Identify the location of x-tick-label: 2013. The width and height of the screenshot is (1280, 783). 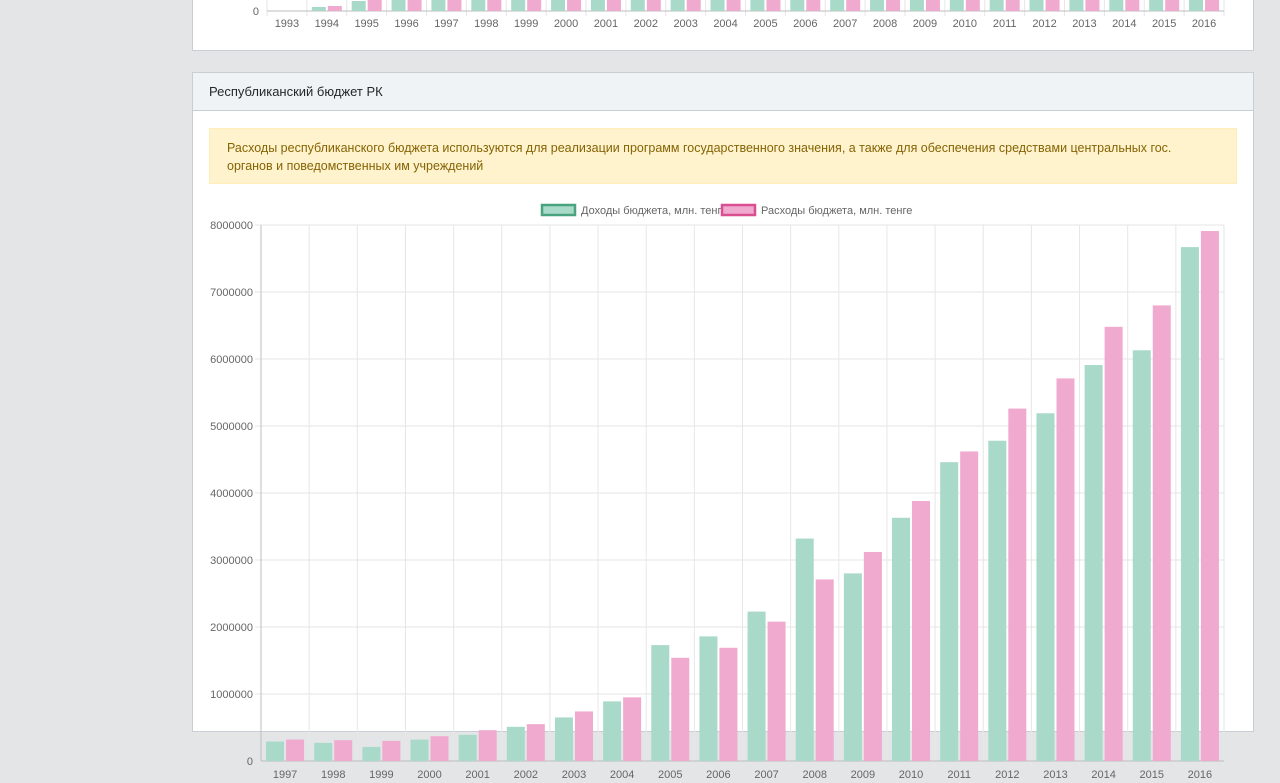
(1055, 775).